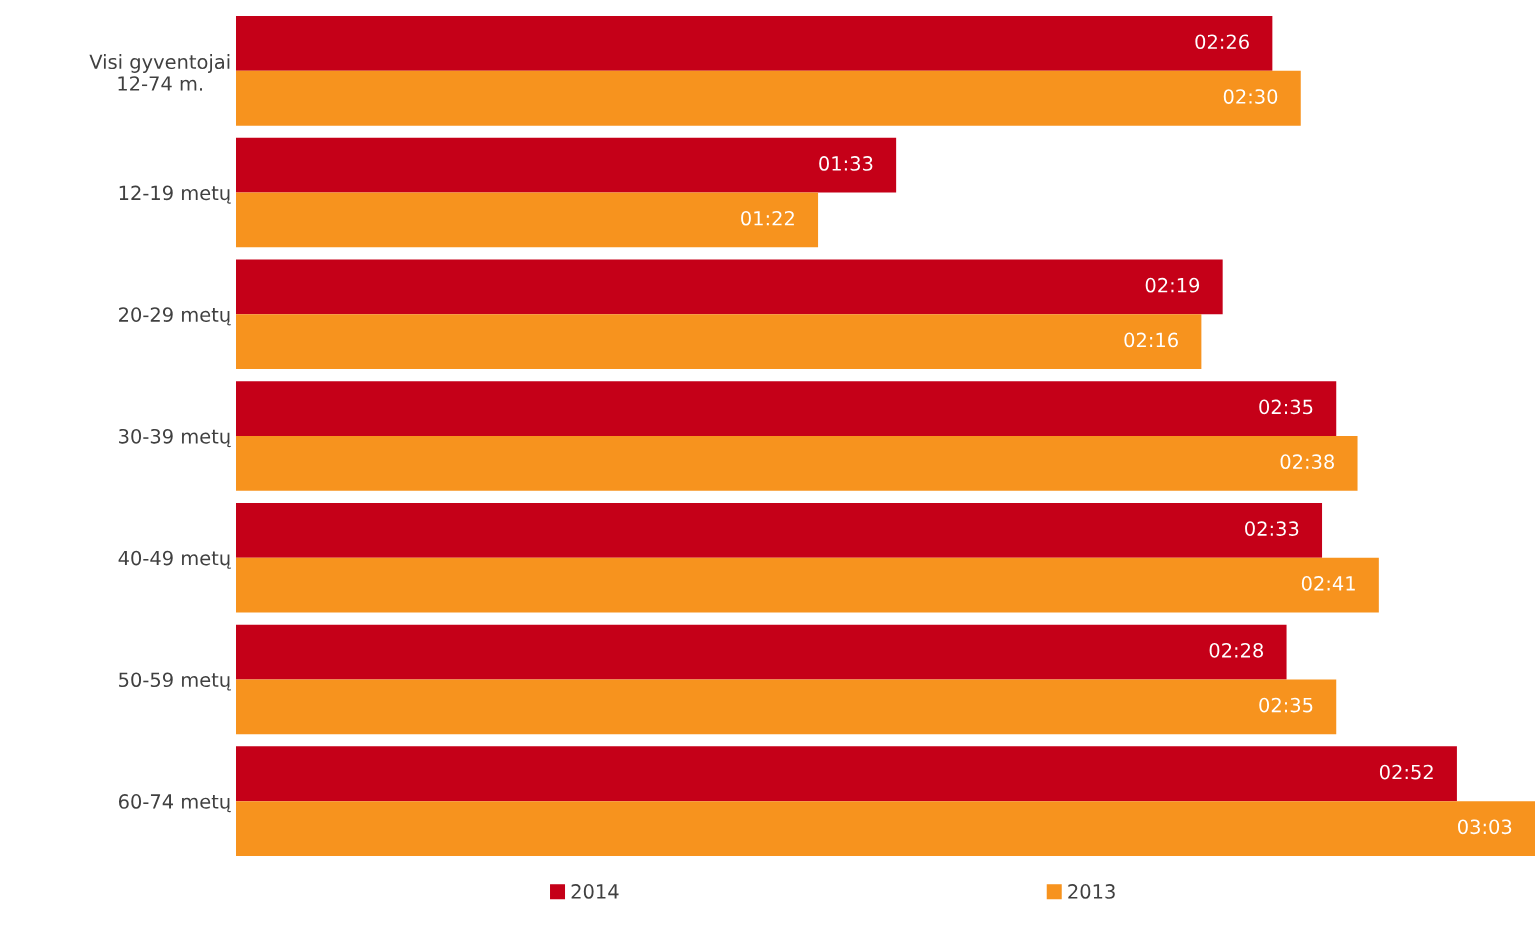  What do you see at coordinates (175, 194) in the screenshot?
I see `y-tick-label: 12-19 metų` at bounding box center [175, 194].